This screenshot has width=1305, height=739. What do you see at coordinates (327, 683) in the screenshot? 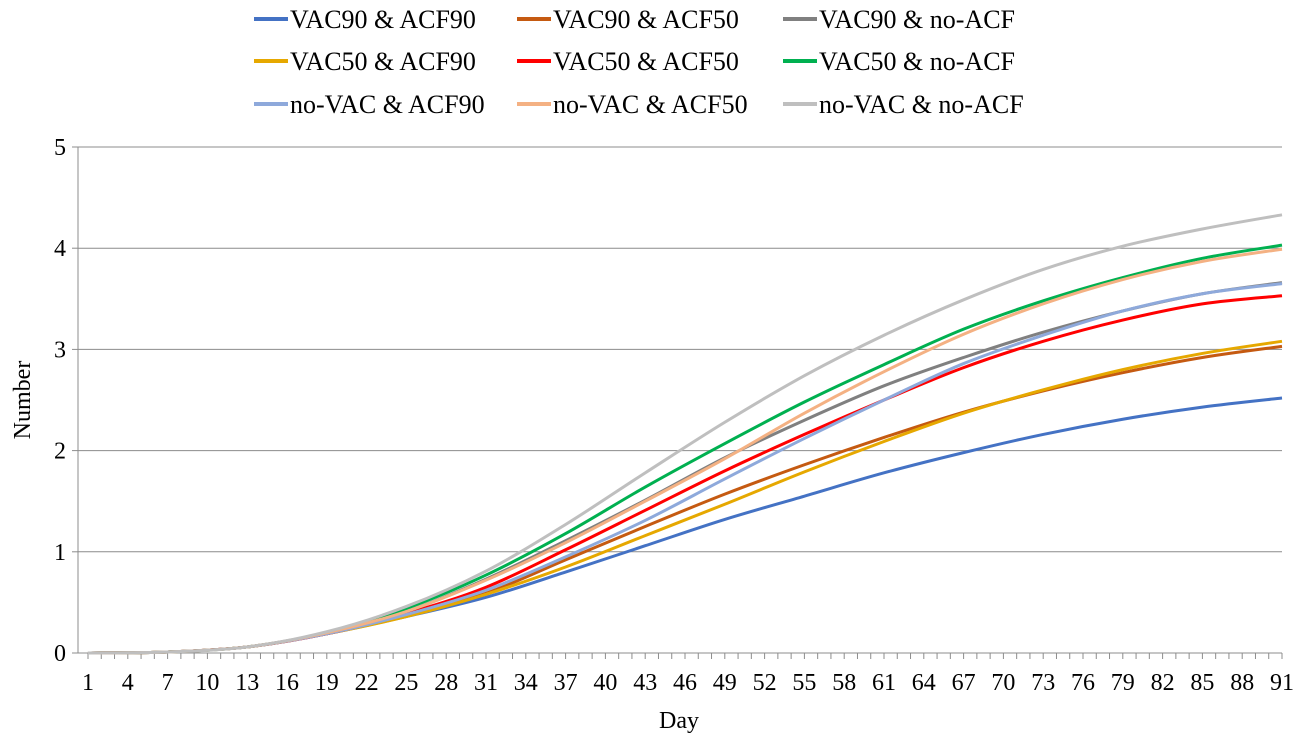
I see `x-tick-label: 19` at bounding box center [327, 683].